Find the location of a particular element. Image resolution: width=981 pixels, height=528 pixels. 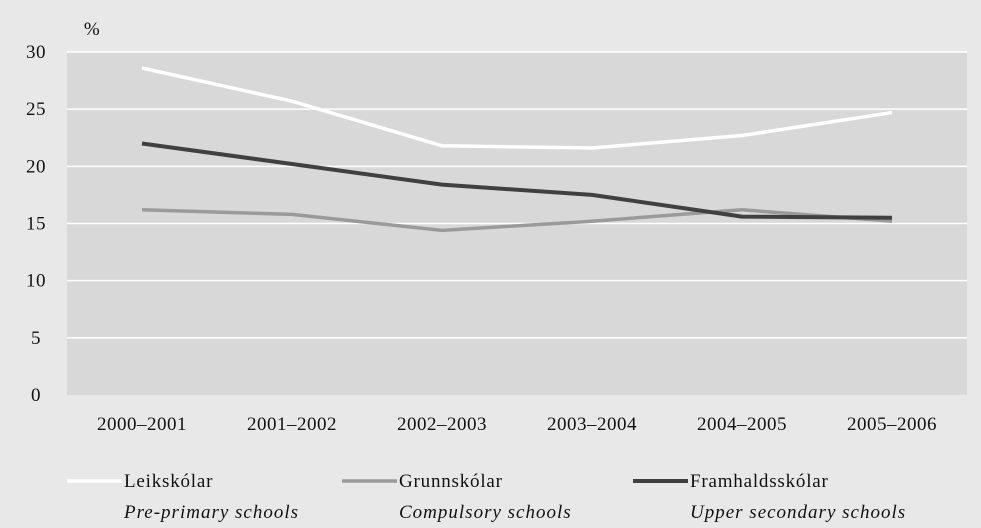

legend-label: Framhaldsskólar is located at coordinates (759, 481).